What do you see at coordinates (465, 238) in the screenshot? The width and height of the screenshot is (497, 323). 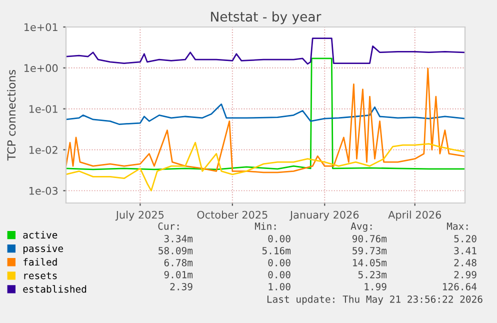 I see `text: 5.20` at bounding box center [465, 238].